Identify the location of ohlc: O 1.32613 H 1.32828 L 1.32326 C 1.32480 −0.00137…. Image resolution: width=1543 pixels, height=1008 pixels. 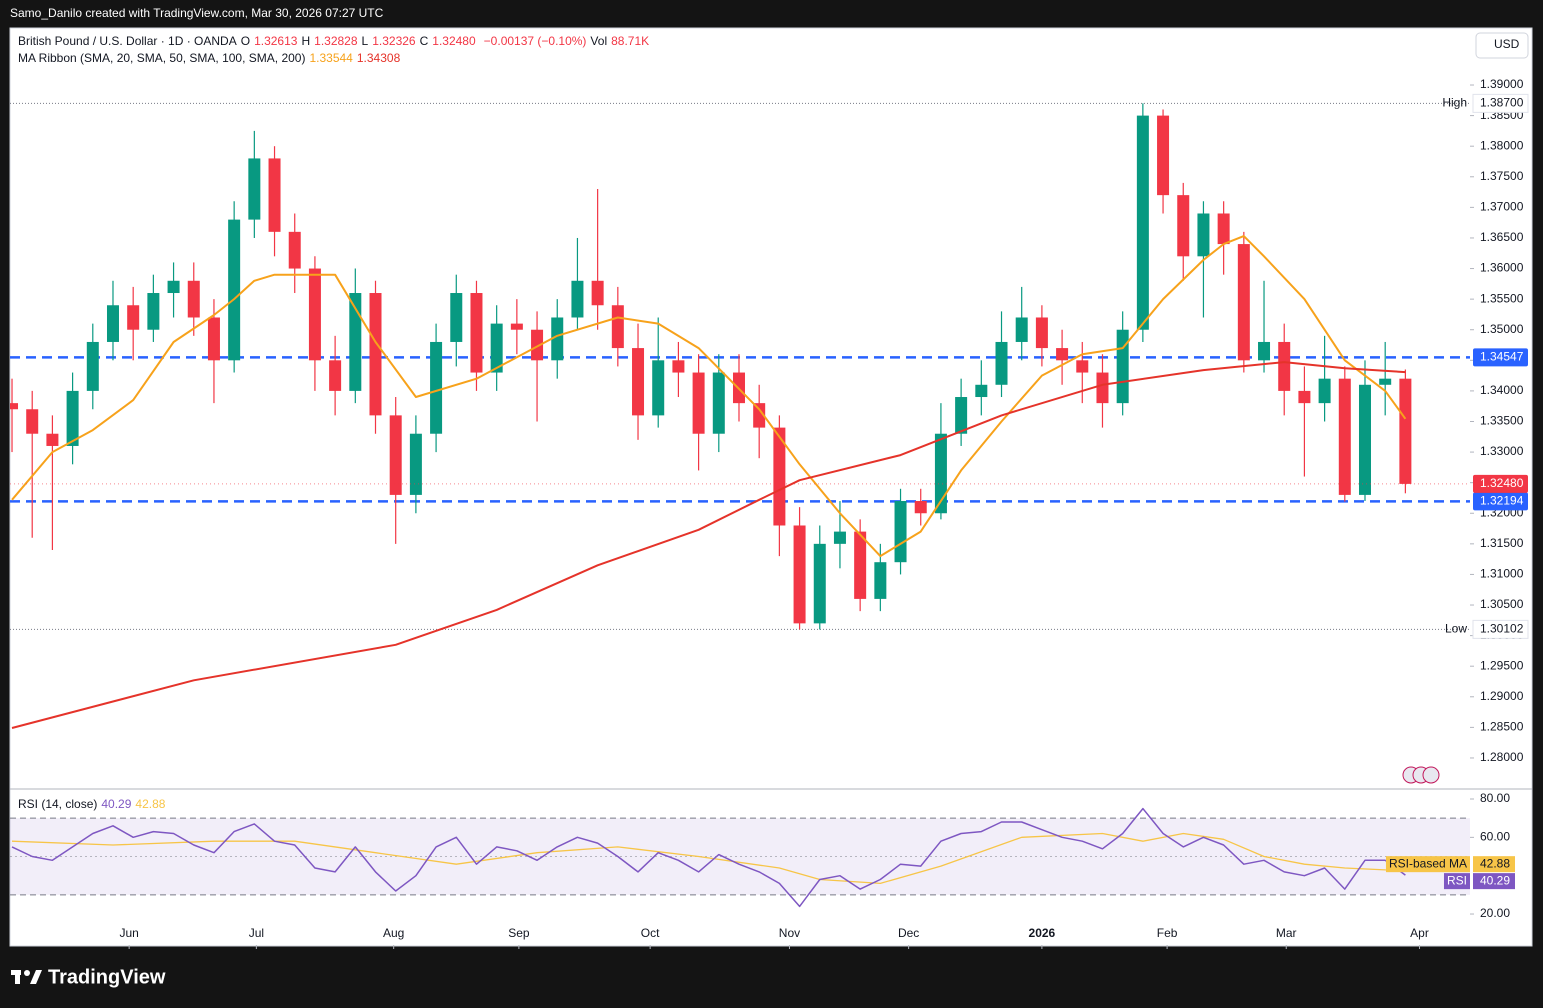
(447, 41).